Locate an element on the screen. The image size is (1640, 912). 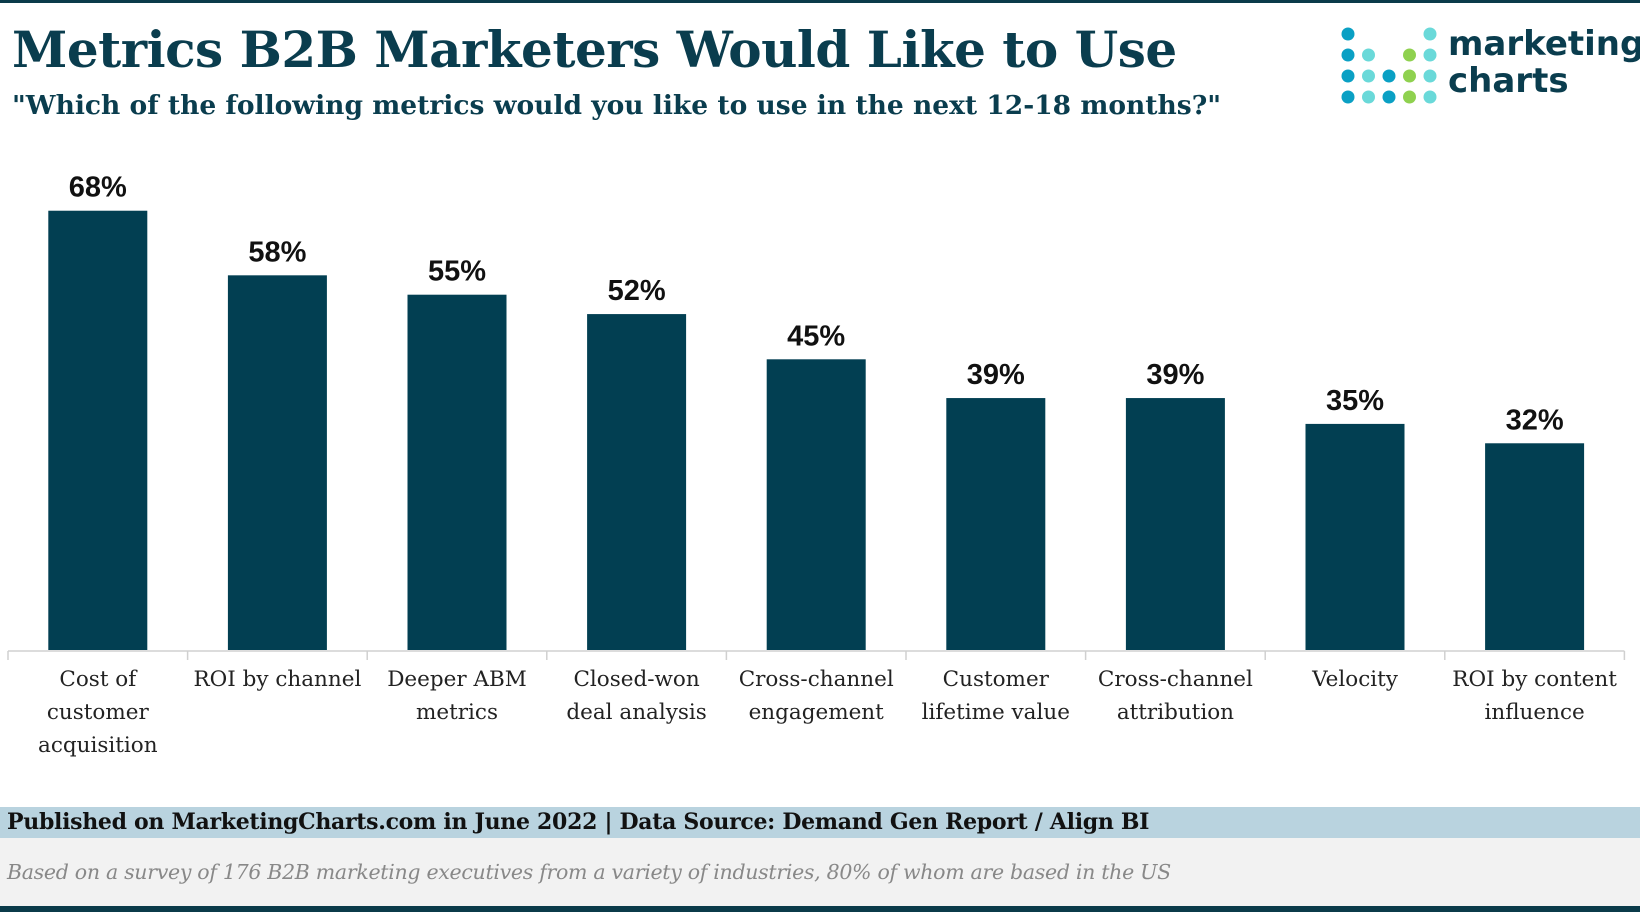
category-label: Deeper ABM is located at coordinates (457, 679).